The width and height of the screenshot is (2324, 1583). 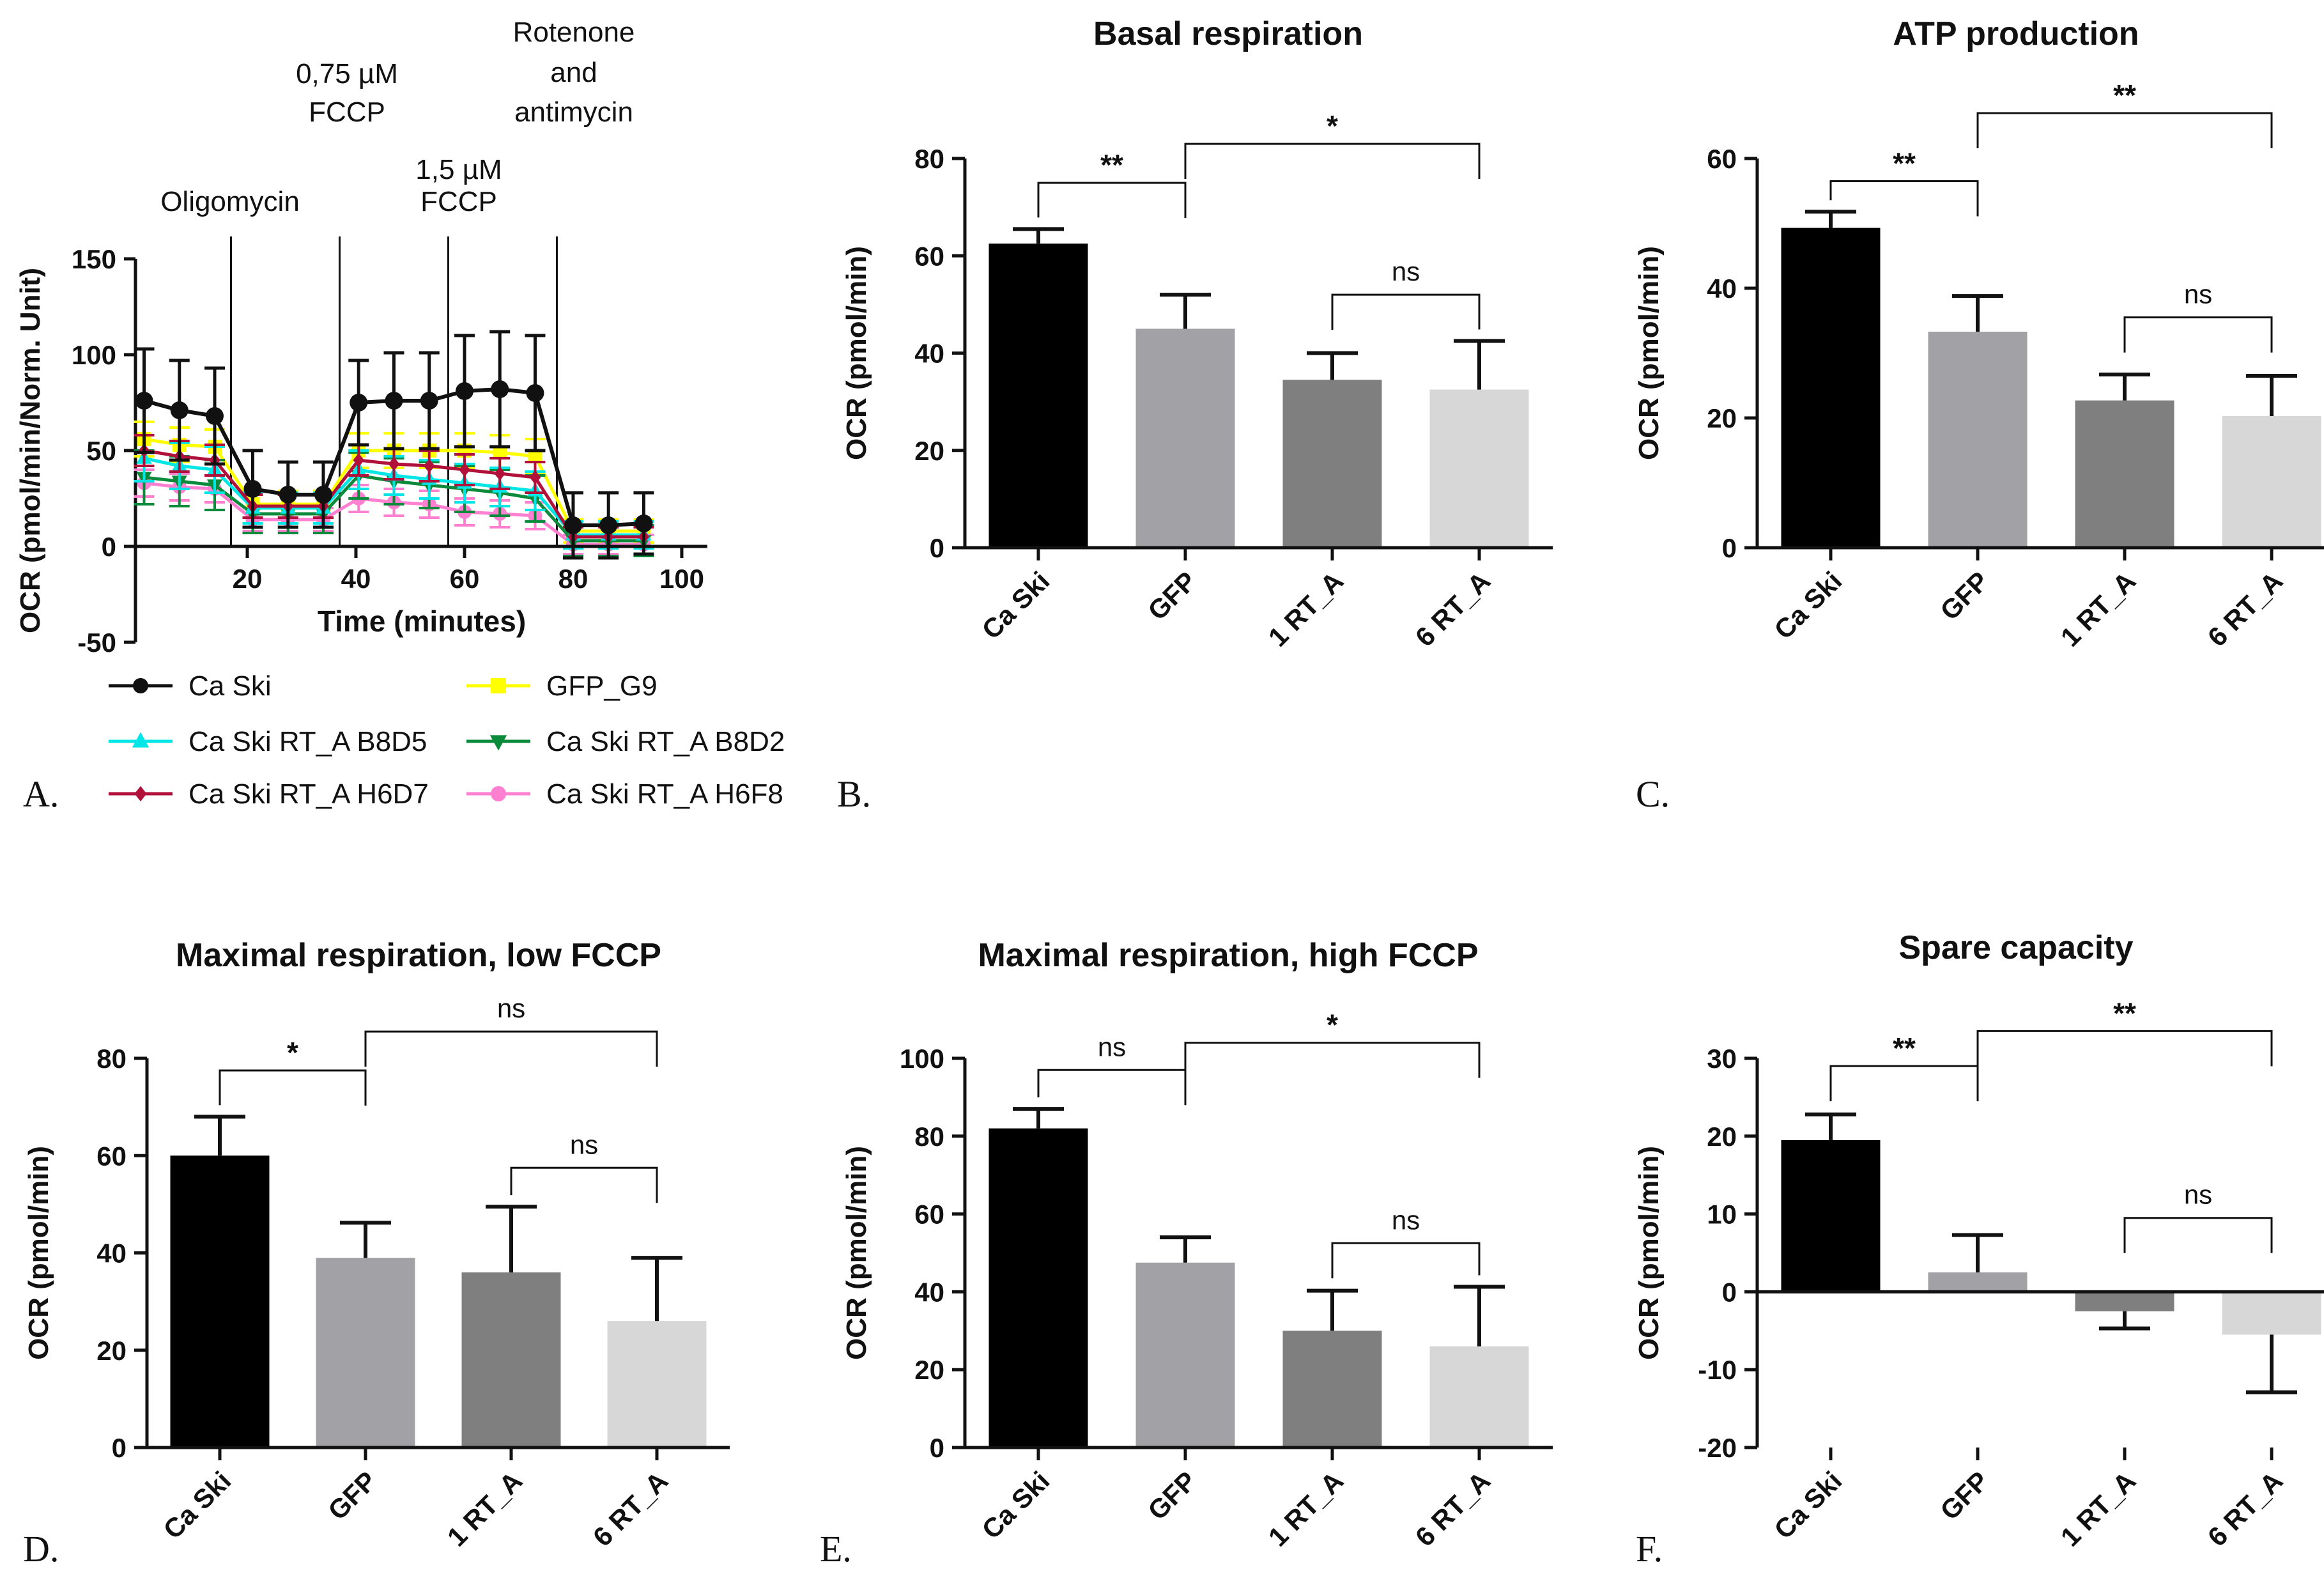 What do you see at coordinates (418, 956) in the screenshot?
I see `chart-title: Maximal respiration, low FCCP` at bounding box center [418, 956].